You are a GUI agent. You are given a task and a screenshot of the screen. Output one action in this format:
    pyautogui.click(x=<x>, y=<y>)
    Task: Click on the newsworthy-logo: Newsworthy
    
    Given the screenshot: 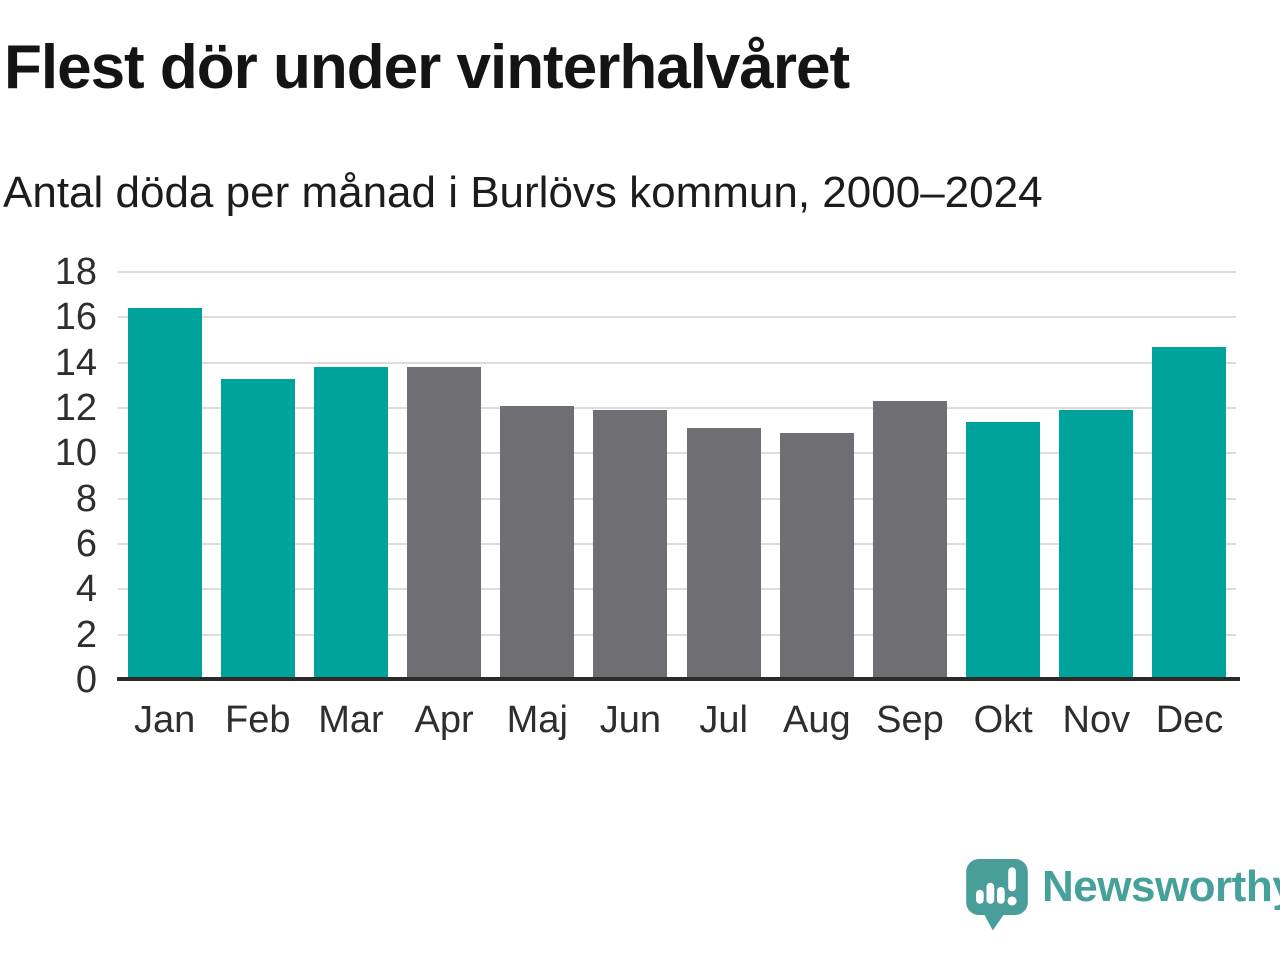 What is the action you would take?
    pyautogui.click(x=1121, y=894)
    